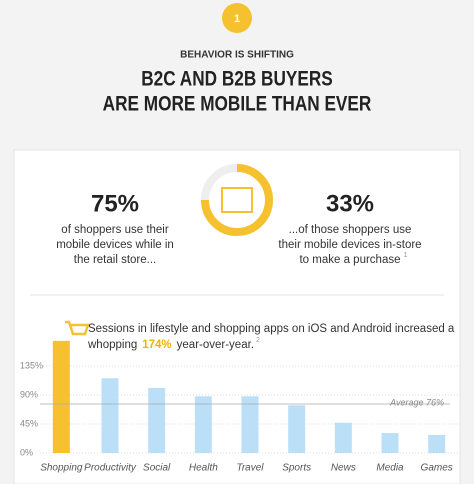 This screenshot has width=474, height=484. I want to click on stat-text: of shoppers use their, so click(115, 230).